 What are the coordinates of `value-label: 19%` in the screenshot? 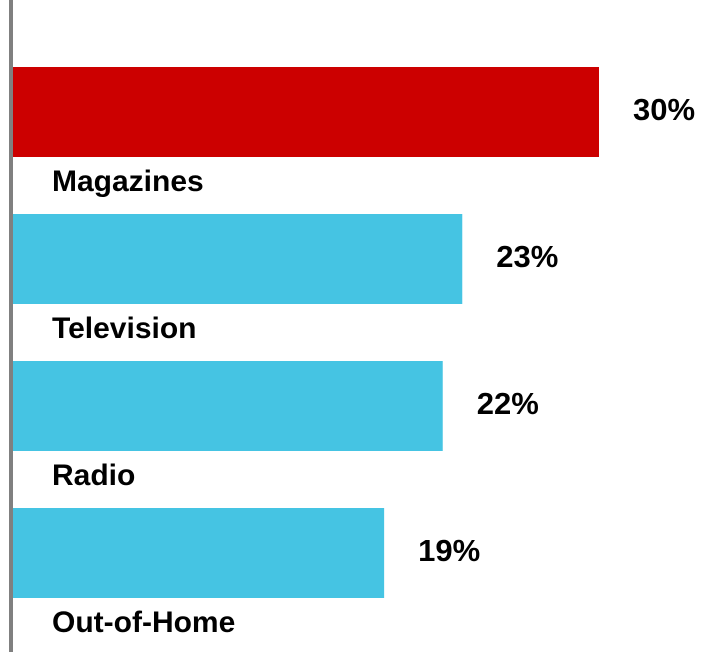 It's located at (449, 550).